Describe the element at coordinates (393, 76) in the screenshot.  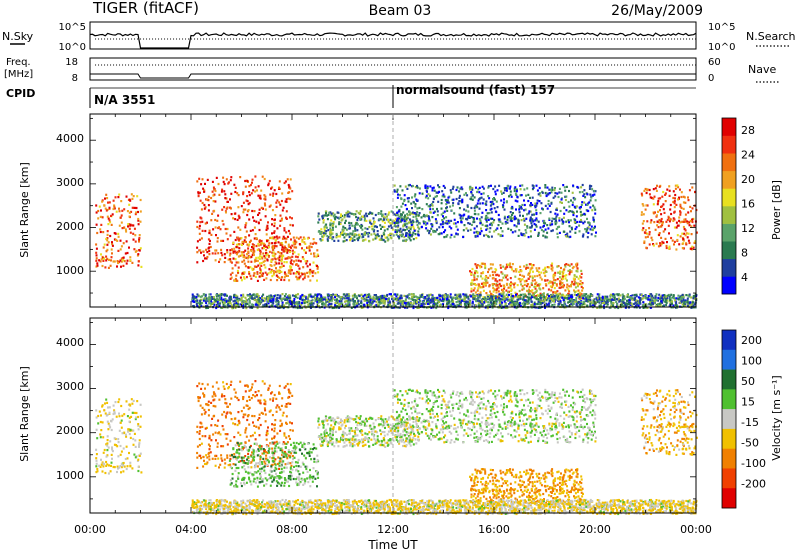
I see `freq-line` at that location.